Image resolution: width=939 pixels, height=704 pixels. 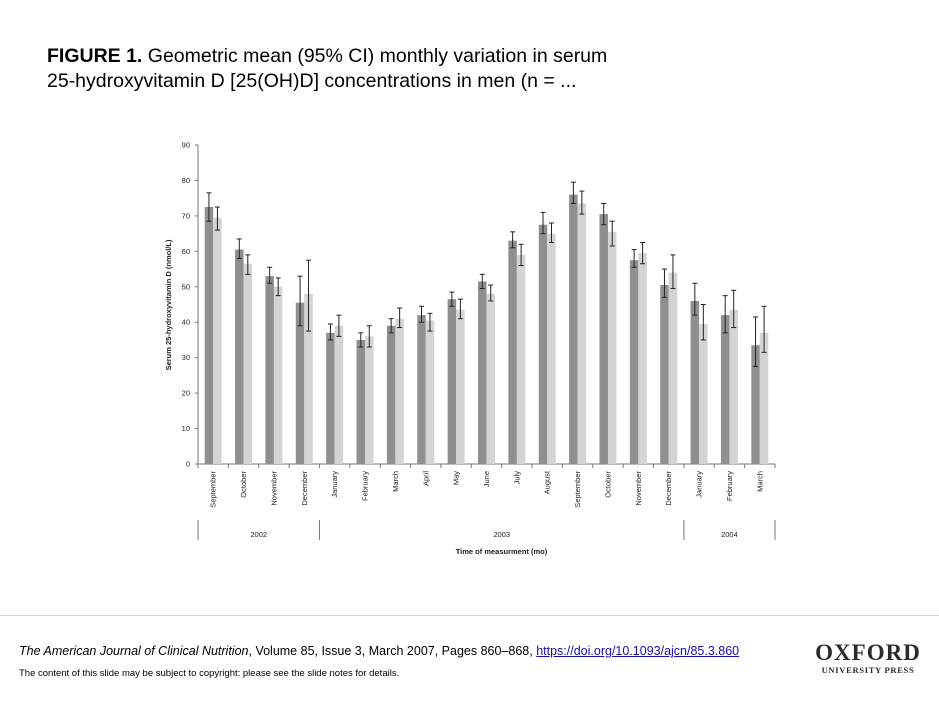 What do you see at coordinates (638, 651) in the screenshot?
I see `doi-link: https://doi.org/10.1093/ajcn/85.3.860` at bounding box center [638, 651].